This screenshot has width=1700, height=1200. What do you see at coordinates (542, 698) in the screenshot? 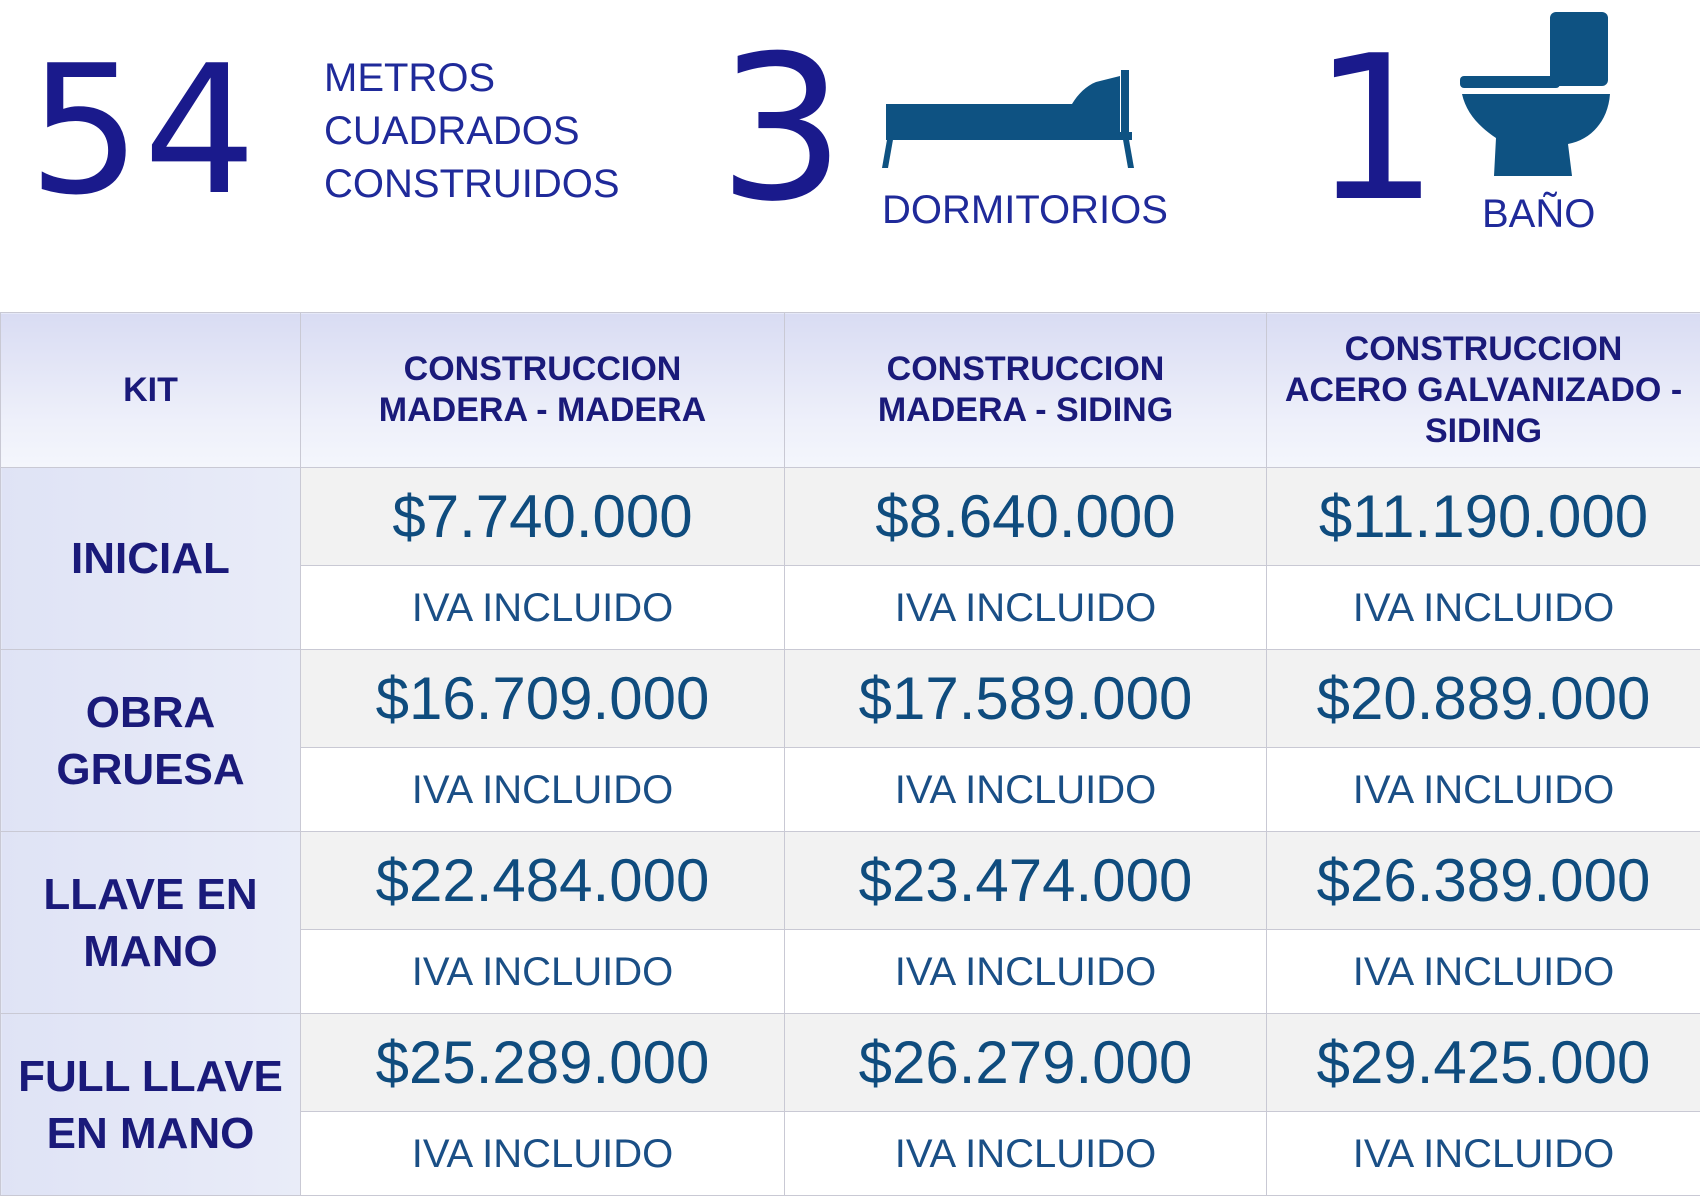
I see `price-cell: $16.709.000` at bounding box center [542, 698].